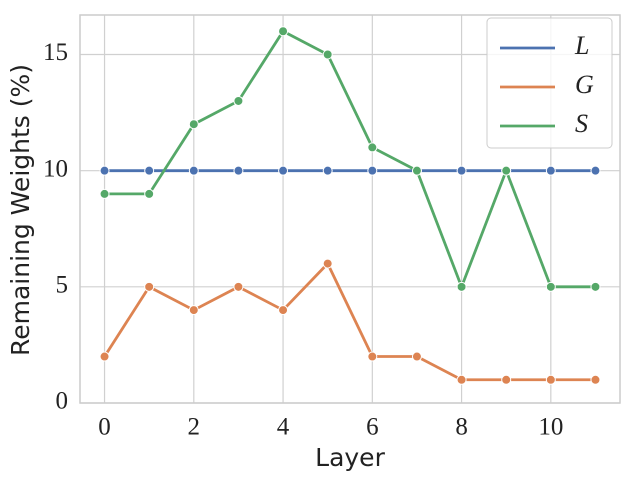 The height and width of the screenshot is (480, 640). I want to click on y-tick-label: 15, so click(55, 52).